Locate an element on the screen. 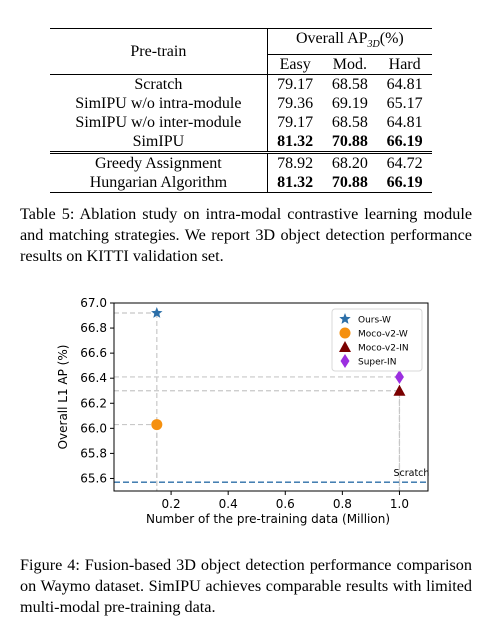 The image size is (492, 630). header-overall-ap: Overall AP3D(%) is located at coordinates (349, 41).